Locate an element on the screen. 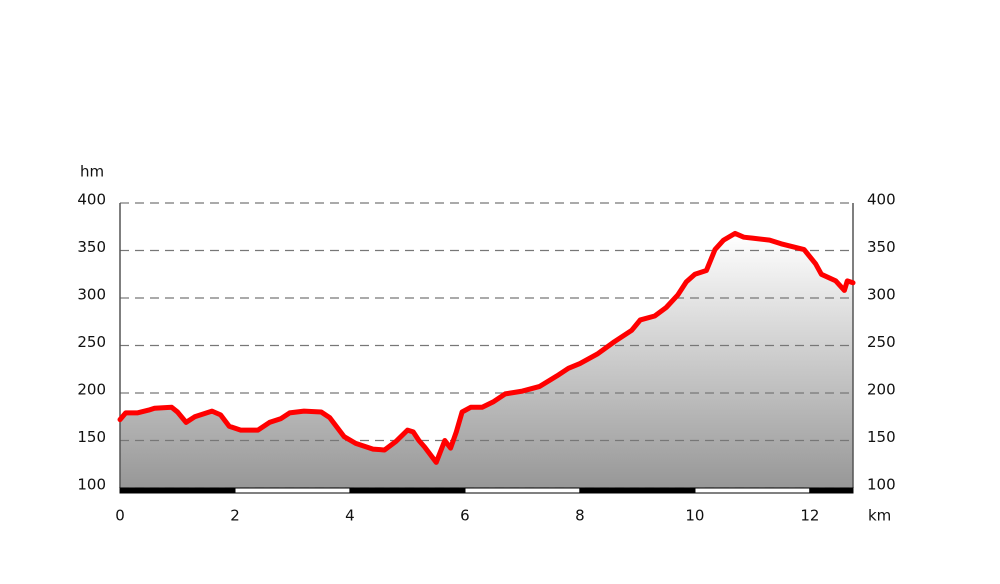 The width and height of the screenshot is (1000, 584). y-tick-label: 350 is located at coordinates (91, 247).